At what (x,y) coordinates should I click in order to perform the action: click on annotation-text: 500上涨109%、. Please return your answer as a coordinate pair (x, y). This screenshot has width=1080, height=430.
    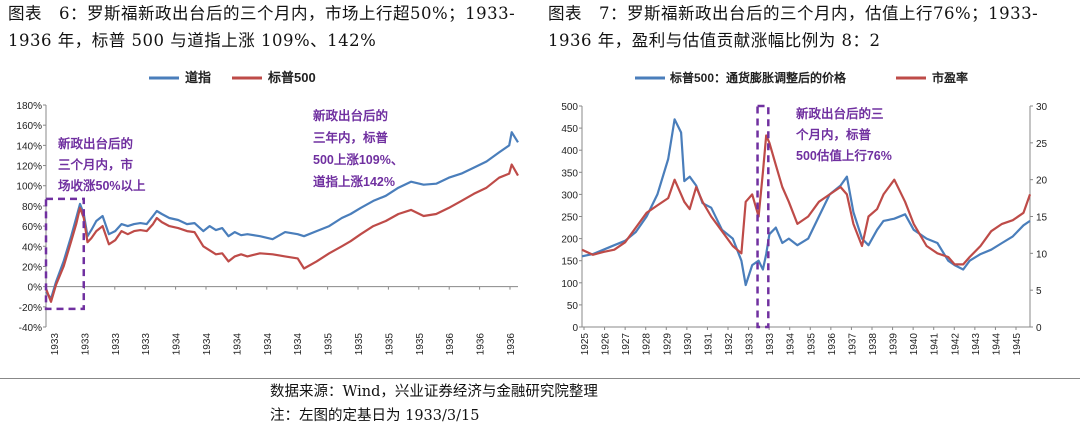
    Looking at the image, I should click on (358, 159).